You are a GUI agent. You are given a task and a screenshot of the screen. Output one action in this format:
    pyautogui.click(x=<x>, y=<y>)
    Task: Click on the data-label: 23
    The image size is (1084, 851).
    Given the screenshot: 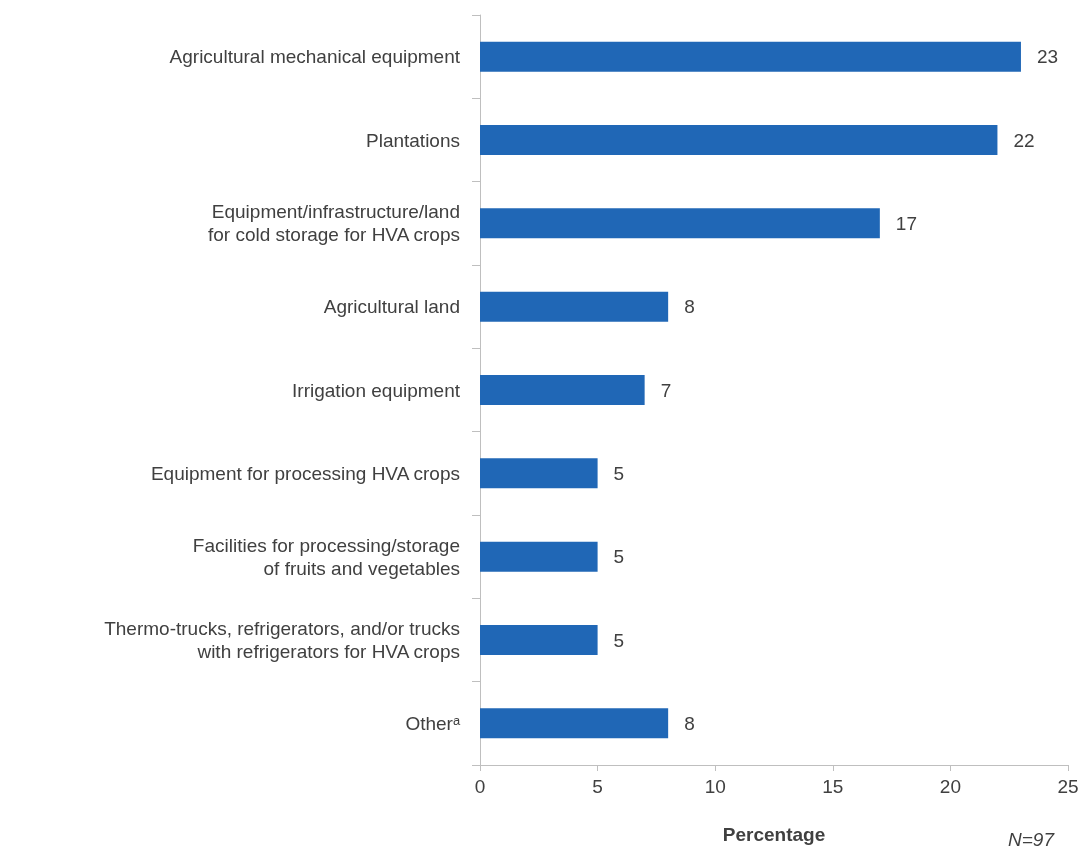 What is the action you would take?
    pyautogui.click(x=1047, y=57)
    